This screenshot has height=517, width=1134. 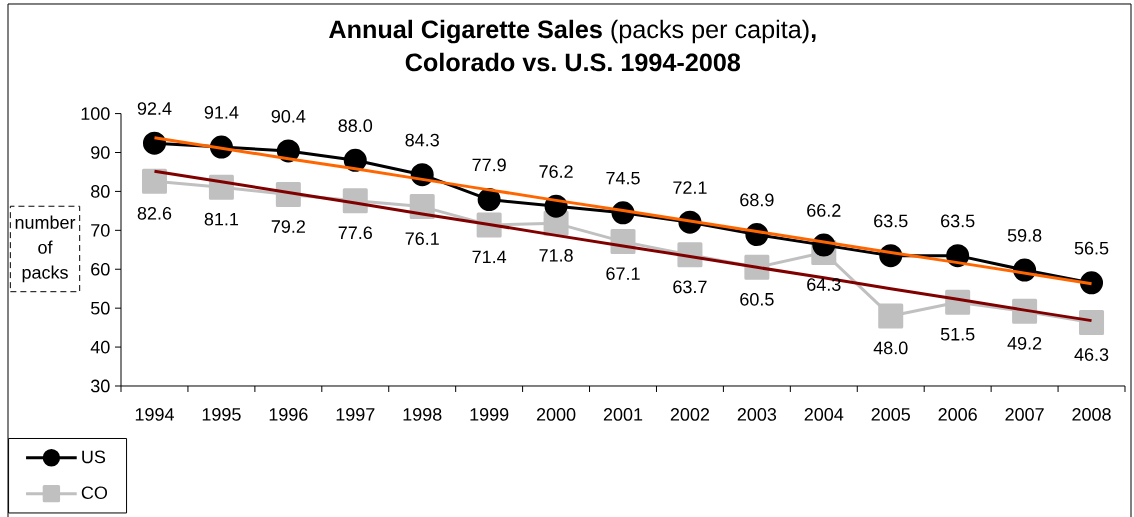 What do you see at coordinates (154, 414) in the screenshot?
I see `x-tick-label: 1994` at bounding box center [154, 414].